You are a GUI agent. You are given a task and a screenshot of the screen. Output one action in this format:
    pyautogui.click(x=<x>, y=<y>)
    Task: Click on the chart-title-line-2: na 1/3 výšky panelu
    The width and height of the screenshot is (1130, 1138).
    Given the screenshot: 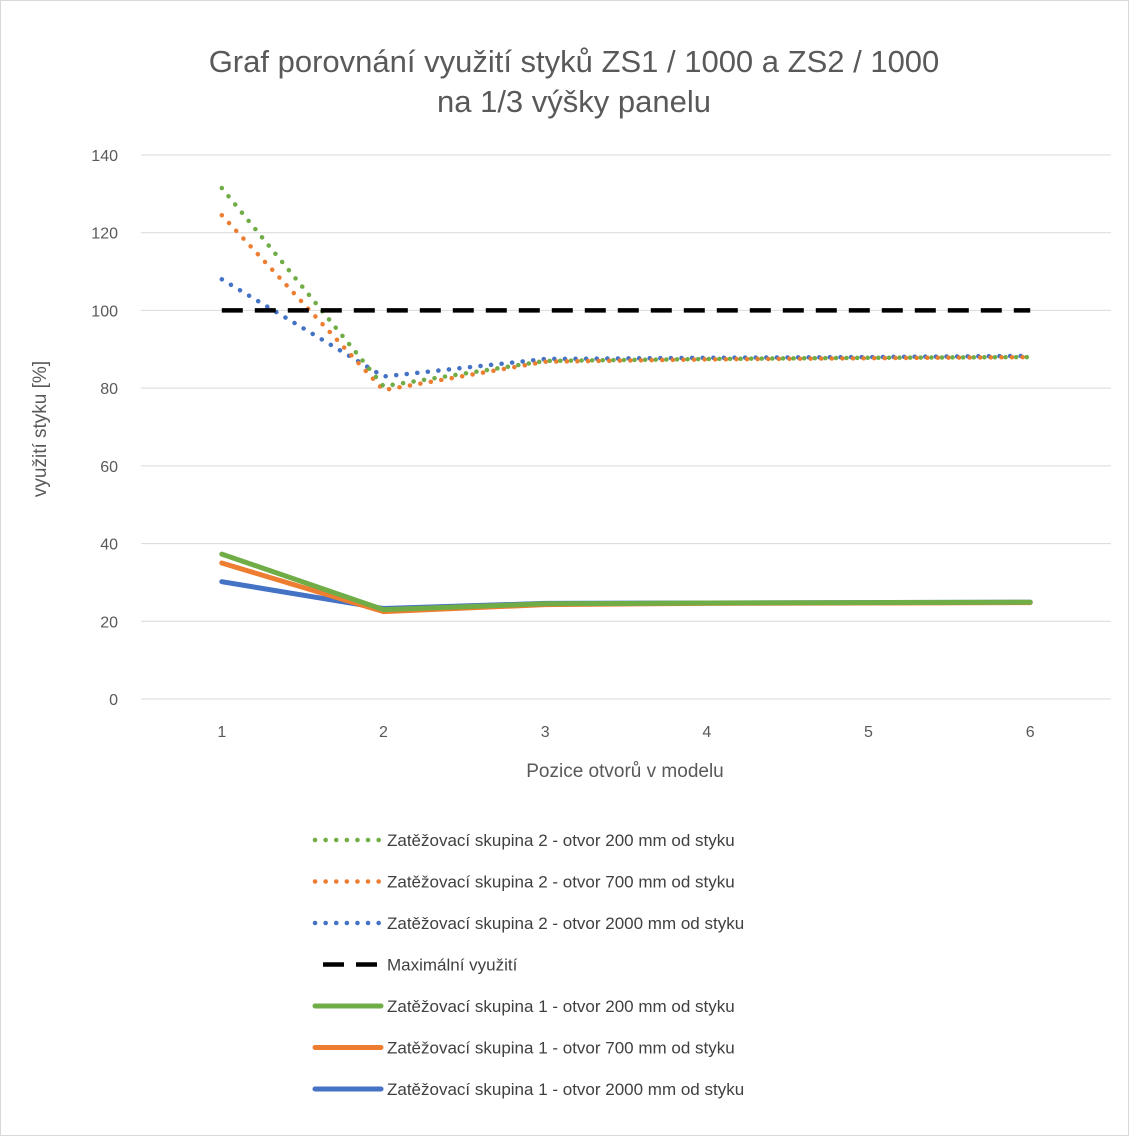 What is the action you would take?
    pyautogui.click(x=574, y=101)
    